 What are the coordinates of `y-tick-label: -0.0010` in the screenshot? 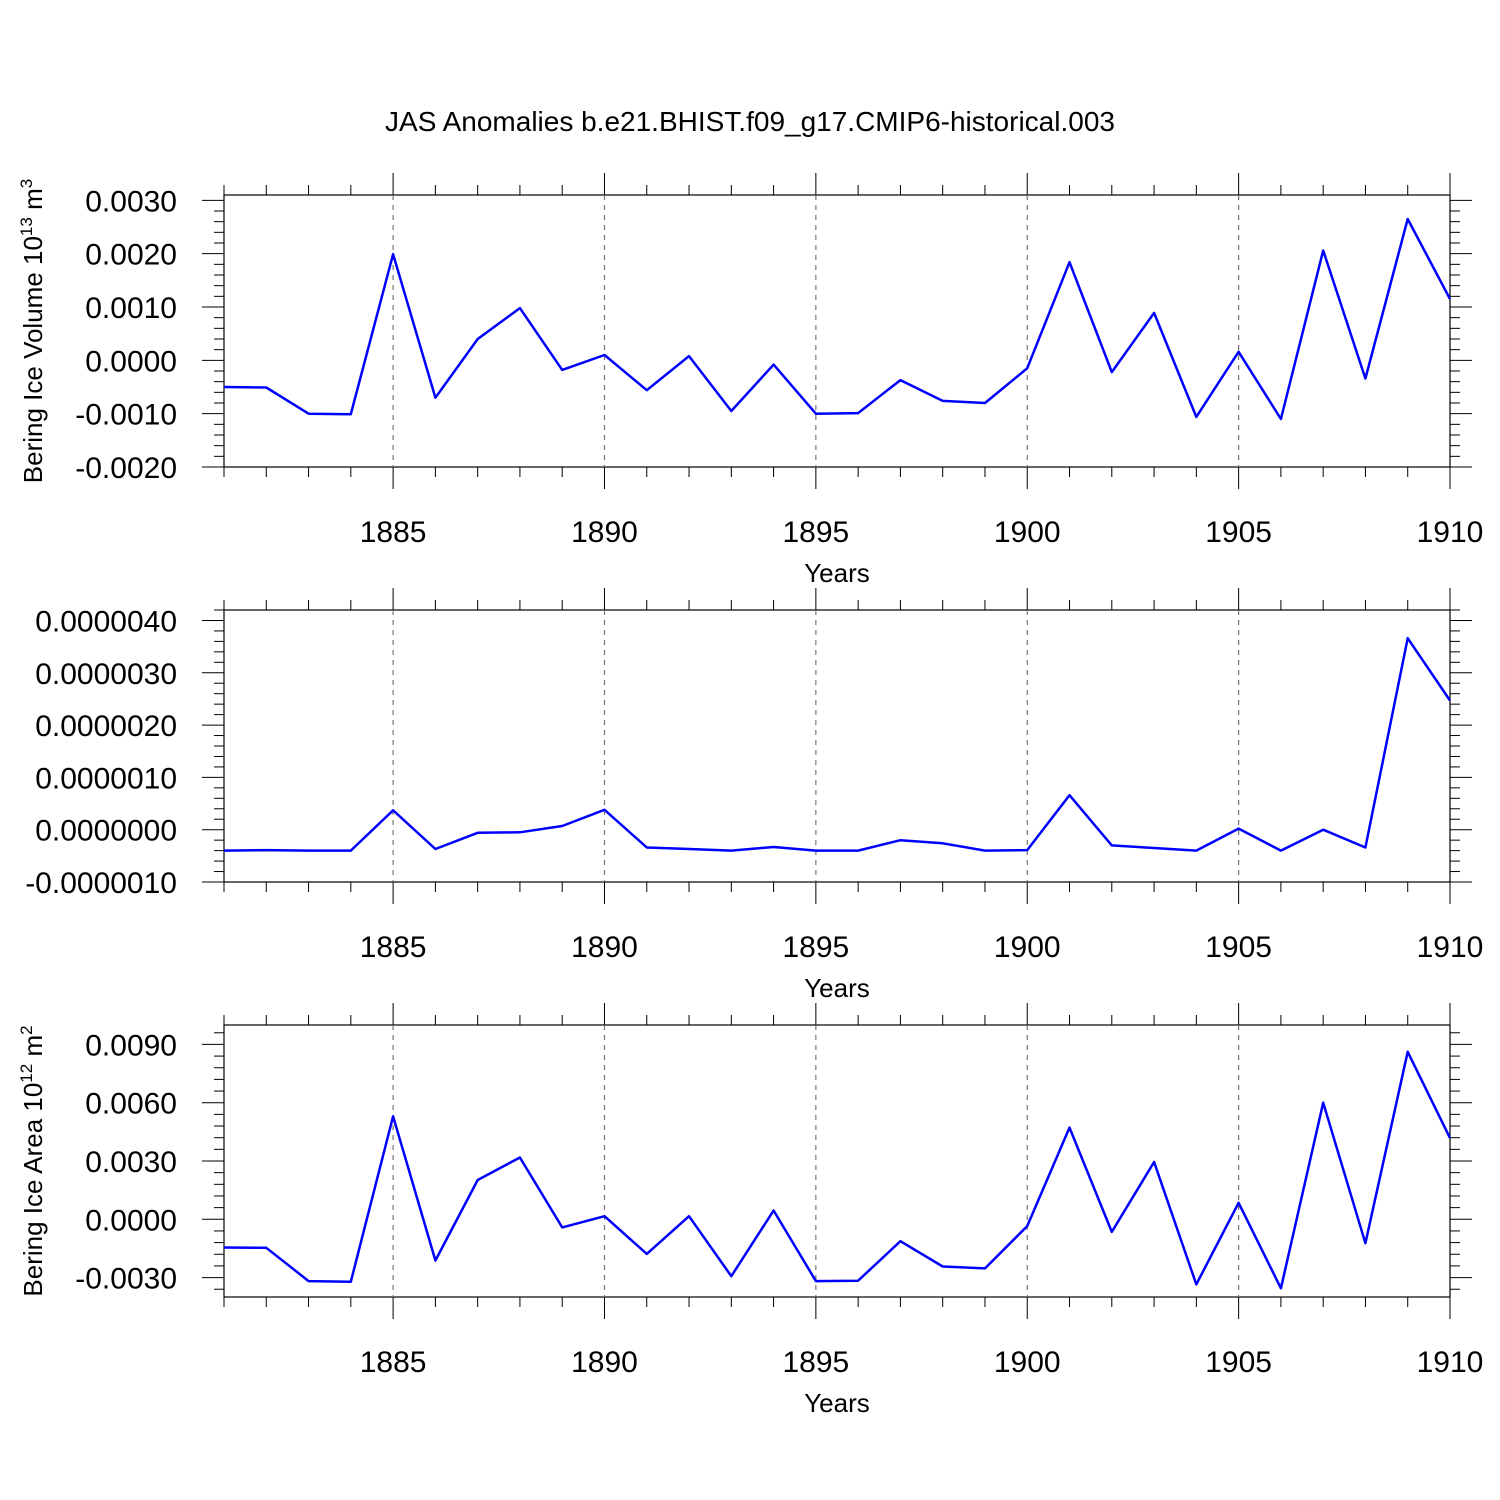 It's located at (126, 415).